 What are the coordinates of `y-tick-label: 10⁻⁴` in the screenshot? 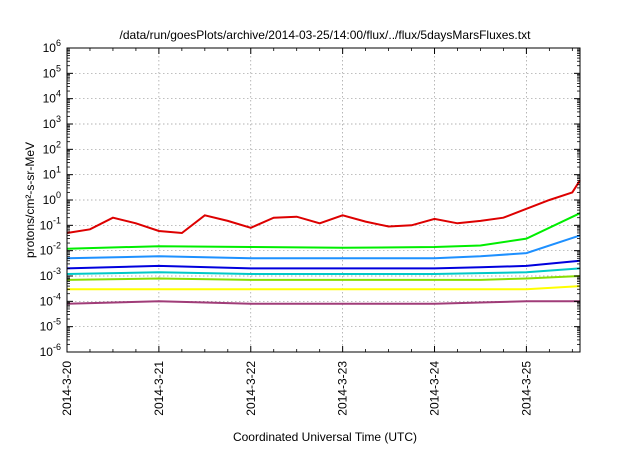 It's located at (50, 299).